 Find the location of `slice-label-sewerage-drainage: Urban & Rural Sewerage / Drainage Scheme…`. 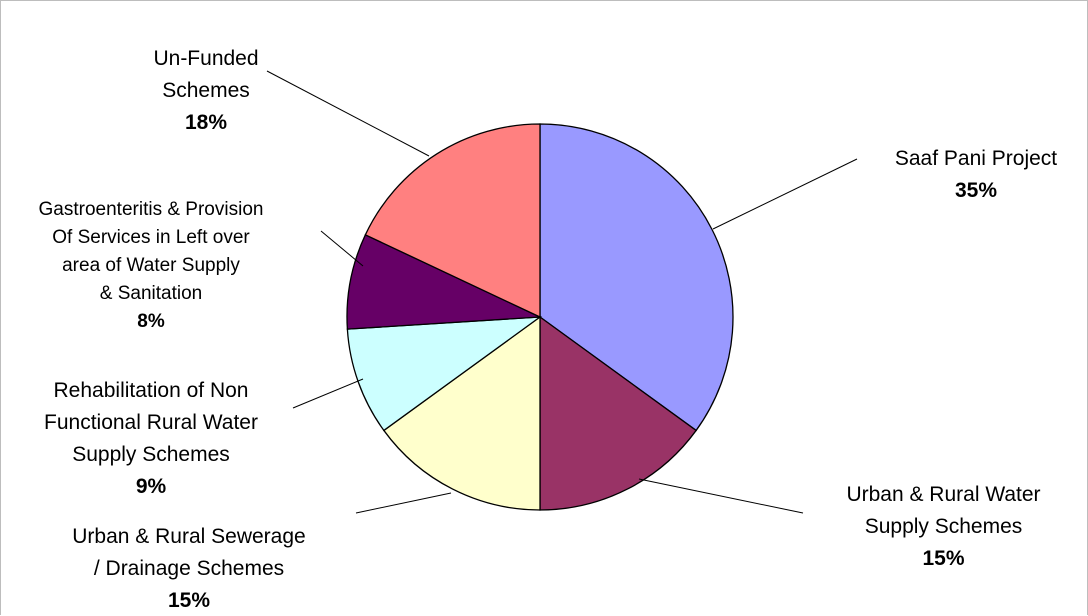

slice-label-sewerage-drainage: Urban & Rural Sewerage / Drainage Scheme… is located at coordinates (189, 568).